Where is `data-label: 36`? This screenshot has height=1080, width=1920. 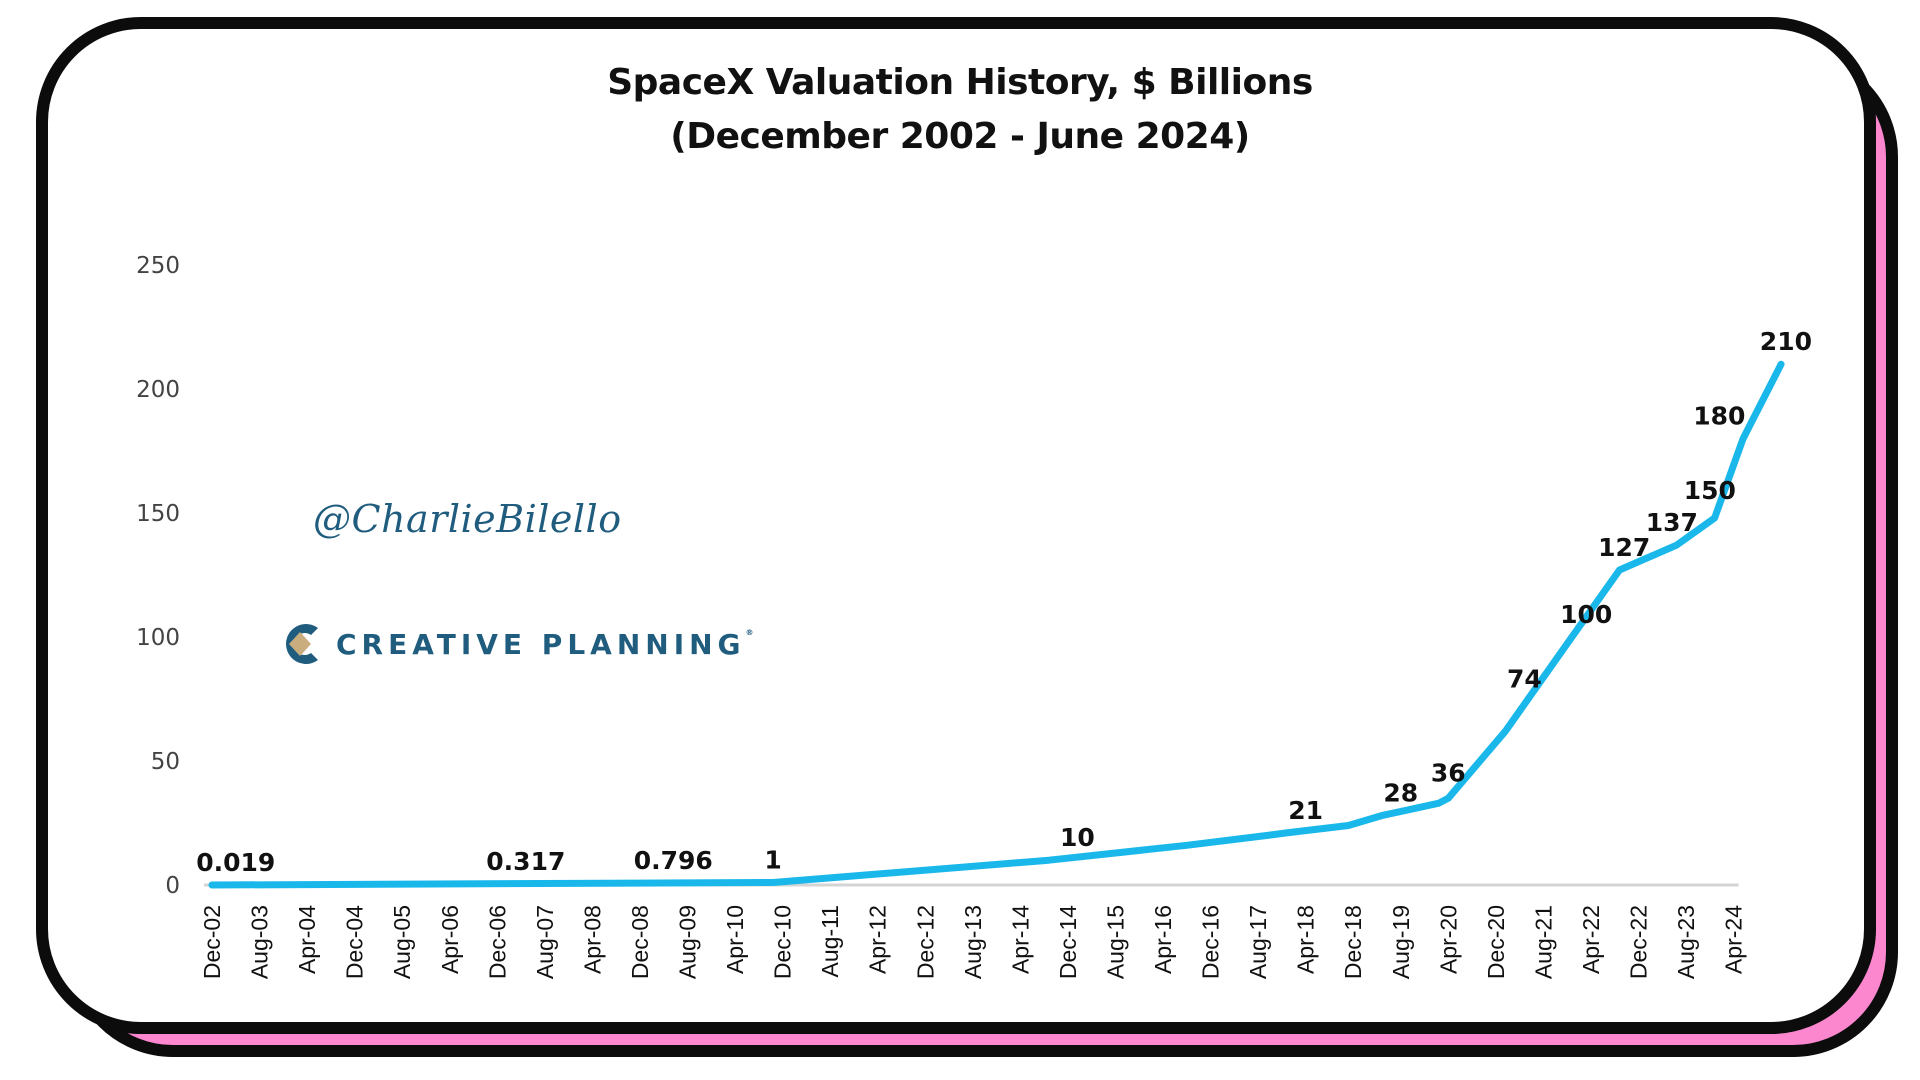 data-label: 36 is located at coordinates (1448, 773).